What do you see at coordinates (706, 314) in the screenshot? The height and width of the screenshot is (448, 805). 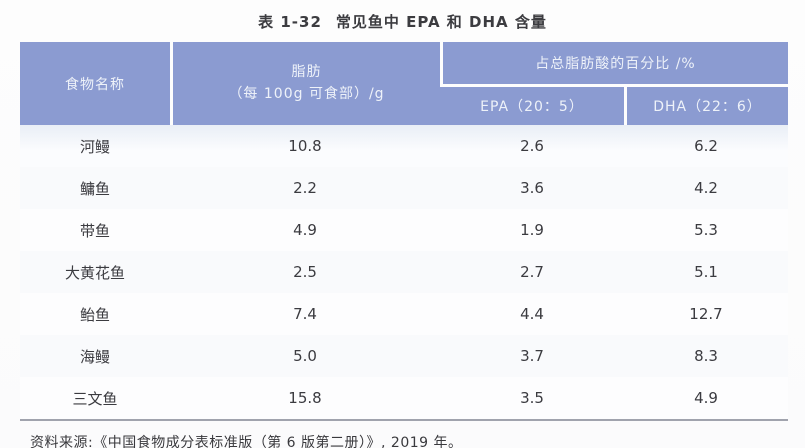 I see `cell-dha: 12.7` at bounding box center [706, 314].